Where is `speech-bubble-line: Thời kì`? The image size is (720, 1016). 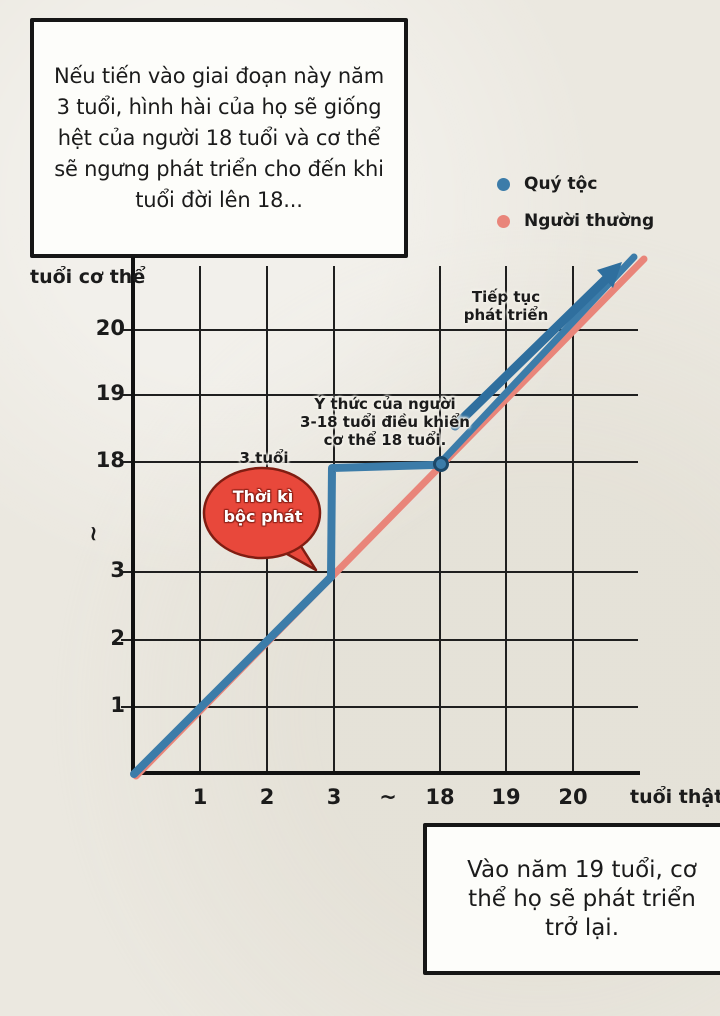
speech-bubble-line: Thời kì is located at coordinates (263, 496).